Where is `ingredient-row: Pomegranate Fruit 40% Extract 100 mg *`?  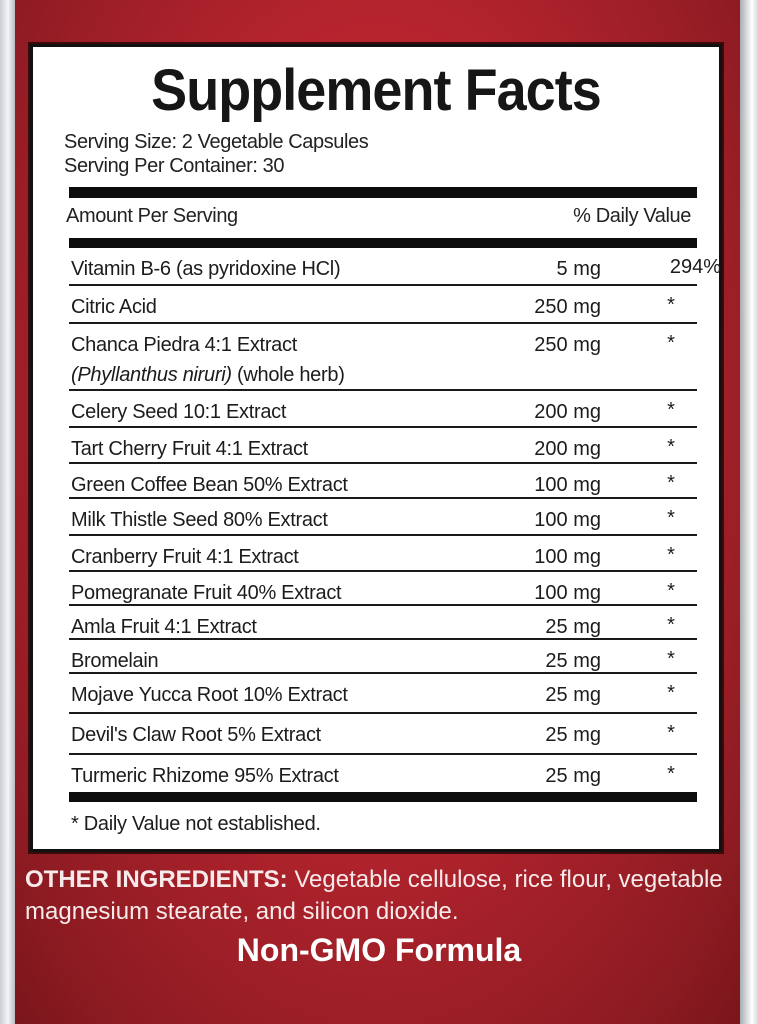
ingredient-row: Pomegranate Fruit 40% Extract 100 mg * is located at coordinates (383, 589).